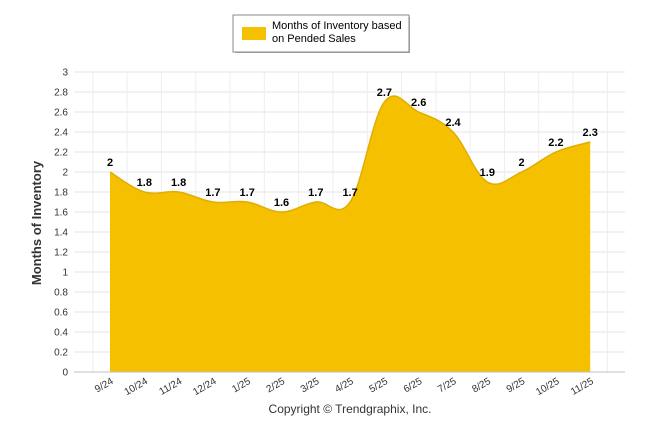  What do you see at coordinates (254, 33) in the screenshot?
I see `legend-swatch` at bounding box center [254, 33].